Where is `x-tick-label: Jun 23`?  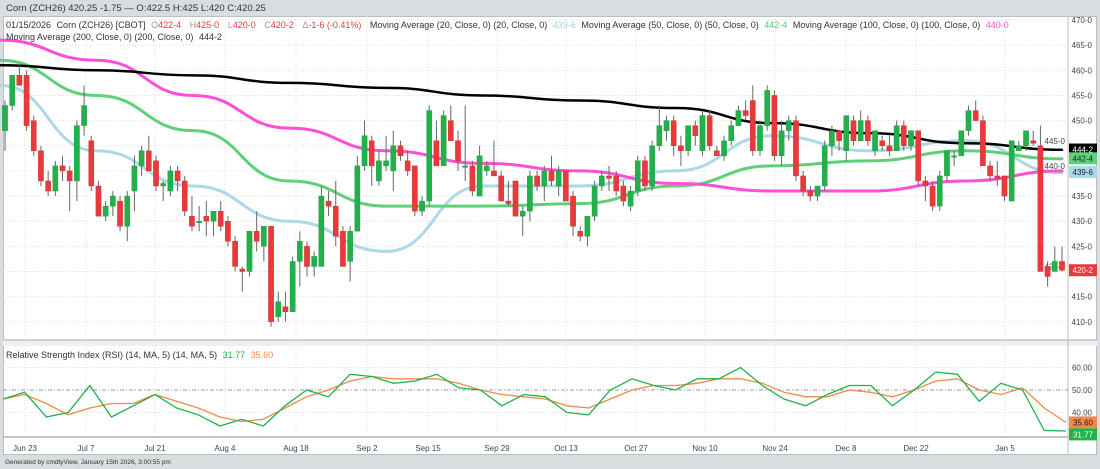 x-tick-label: Jun 23 is located at coordinates (25, 448).